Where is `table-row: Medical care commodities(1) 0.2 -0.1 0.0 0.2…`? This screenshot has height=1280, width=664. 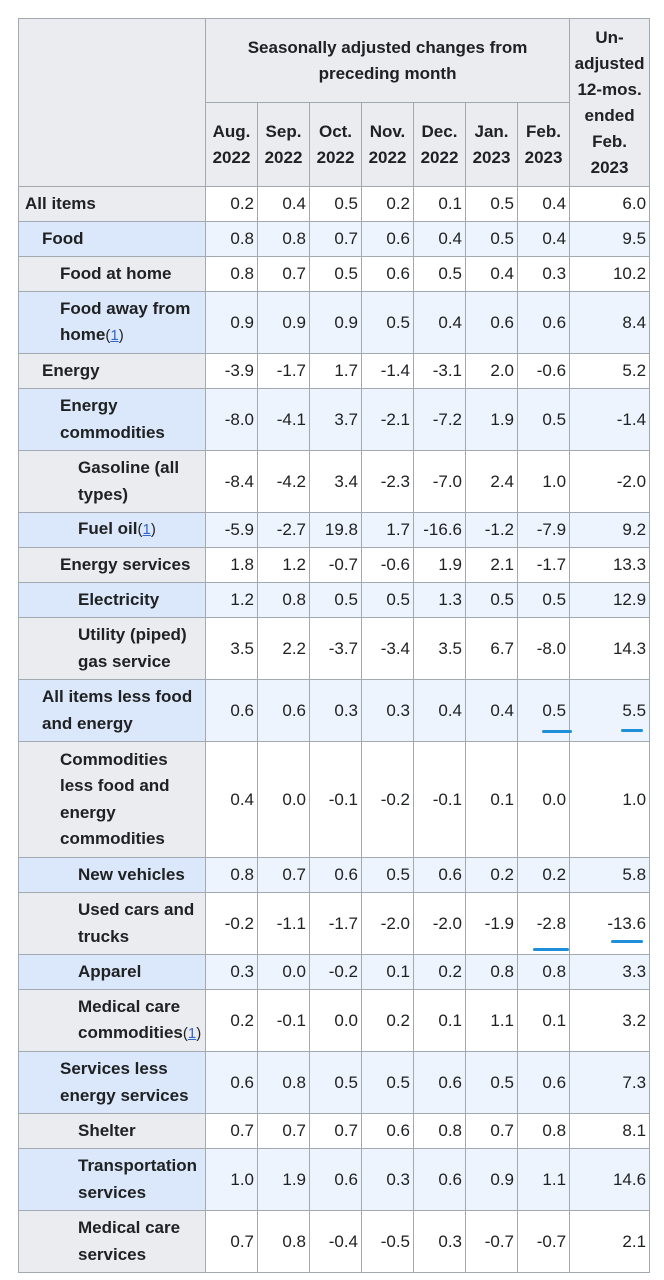
table-row: Medical care commodities(1) 0.2 -0.1 0.0 0.2… is located at coordinates (334, 1020).